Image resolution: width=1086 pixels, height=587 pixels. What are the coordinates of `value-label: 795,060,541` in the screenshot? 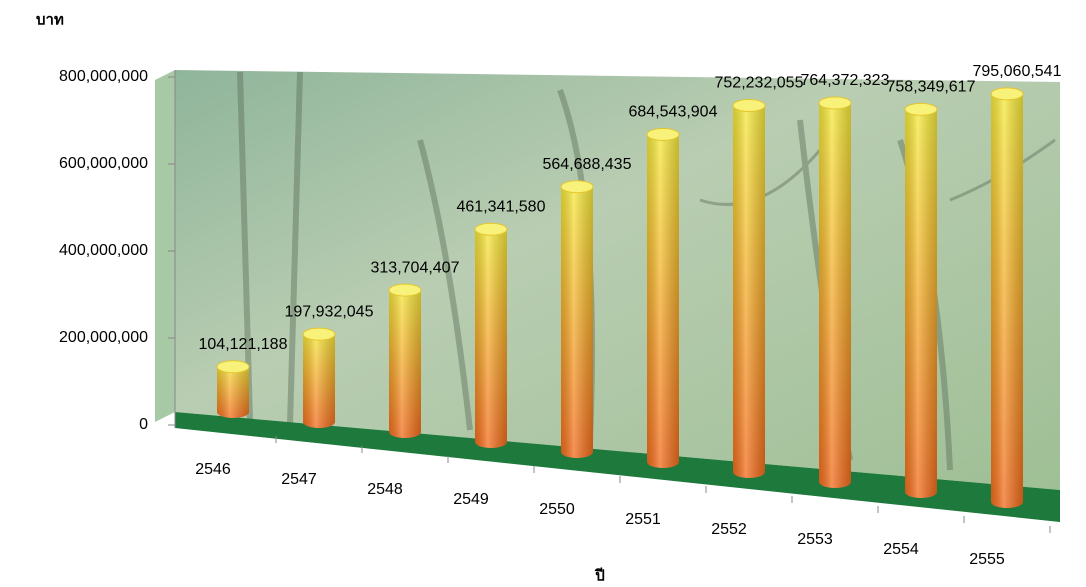 It's located at (1017, 71).